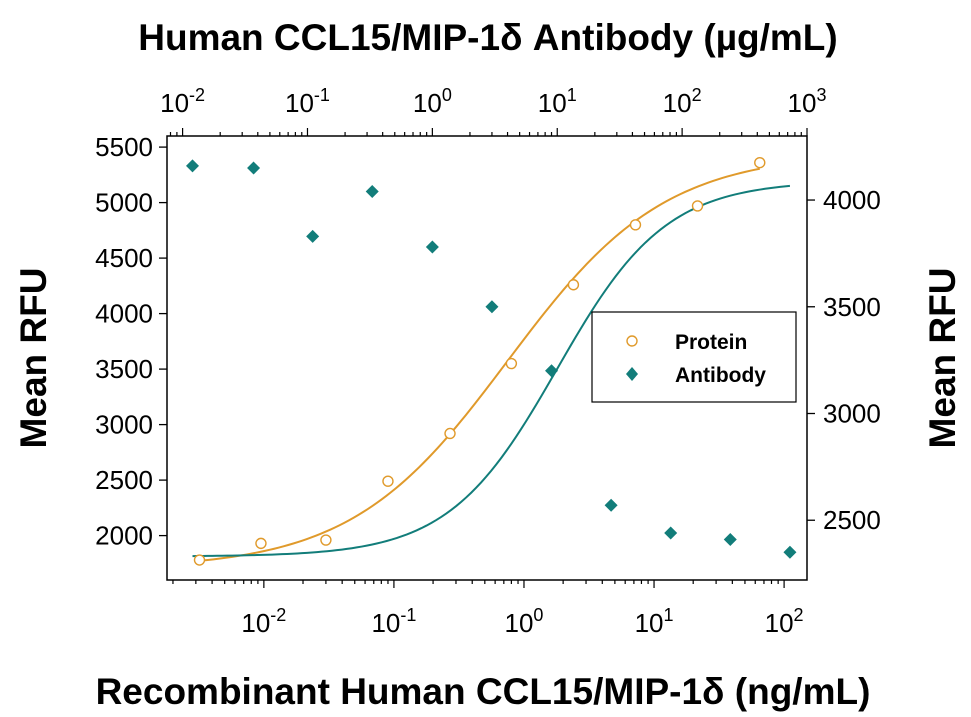 This screenshot has width=971, height=717. Describe the element at coordinates (124, 314) in the screenshot. I see `left-axis-tick-label: 4000` at that location.